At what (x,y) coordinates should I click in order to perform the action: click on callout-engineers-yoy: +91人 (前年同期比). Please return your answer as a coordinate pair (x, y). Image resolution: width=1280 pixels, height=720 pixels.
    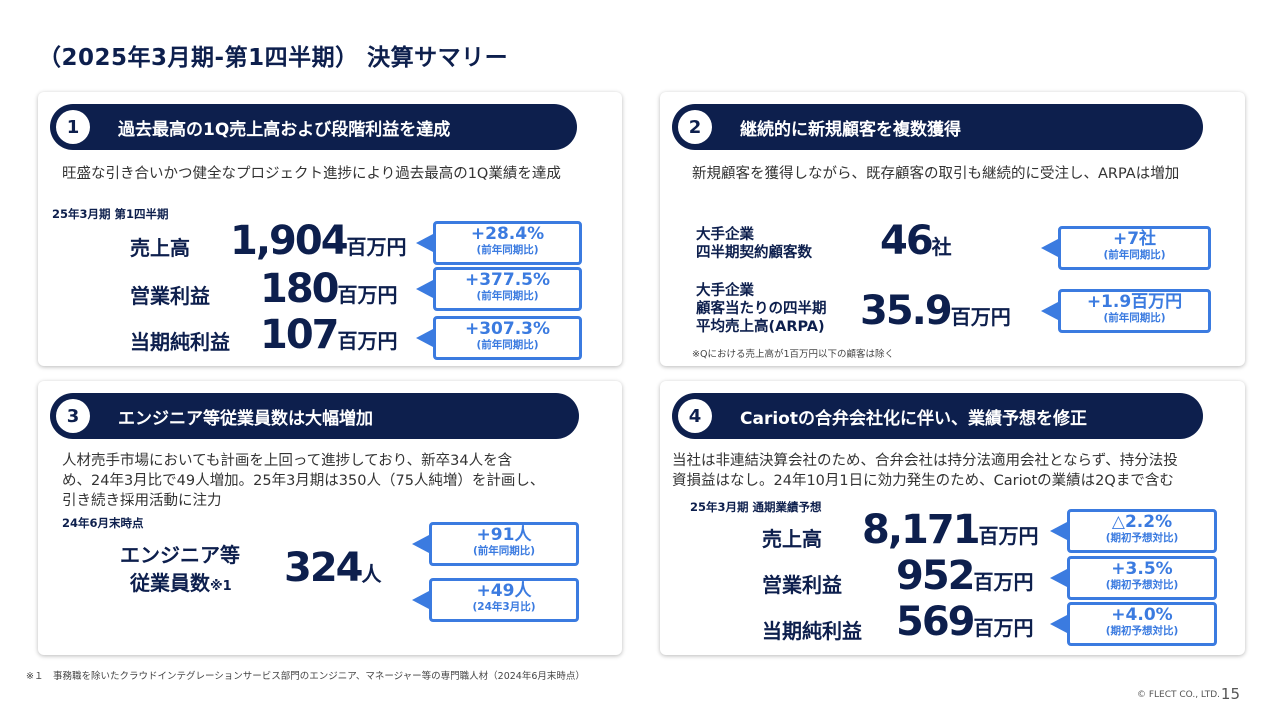
    Looking at the image, I should click on (495, 544).